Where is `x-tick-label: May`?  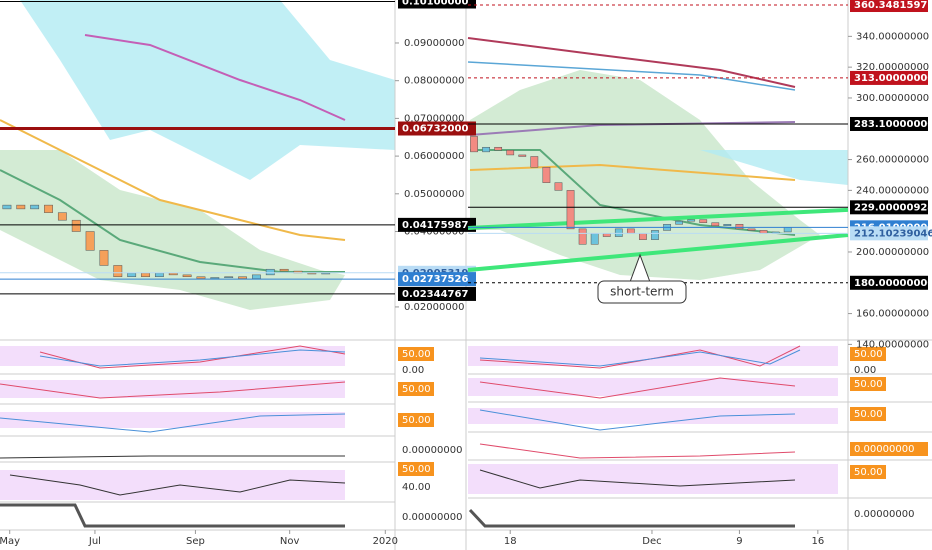 x-tick-label: May is located at coordinates (10, 541).